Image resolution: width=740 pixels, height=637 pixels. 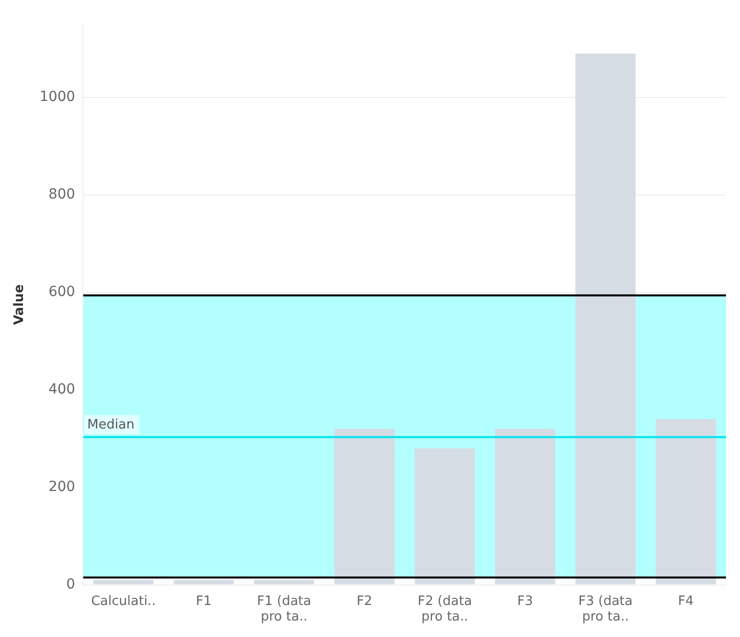 What do you see at coordinates (111, 425) in the screenshot?
I see `ref-line-label: Median` at bounding box center [111, 425].